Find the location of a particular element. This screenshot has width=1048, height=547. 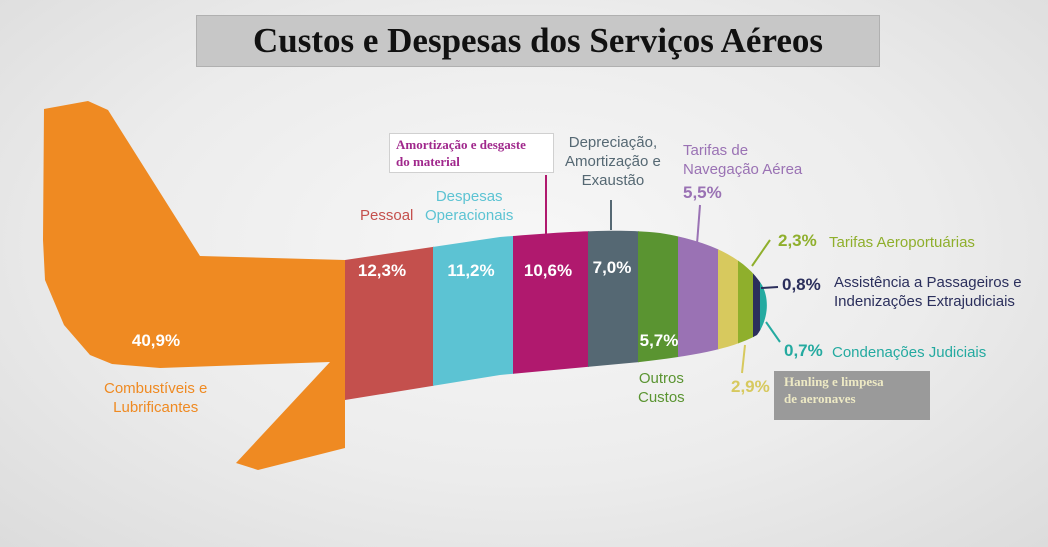

value-outros-custos: 5,7% is located at coordinates (659, 340).